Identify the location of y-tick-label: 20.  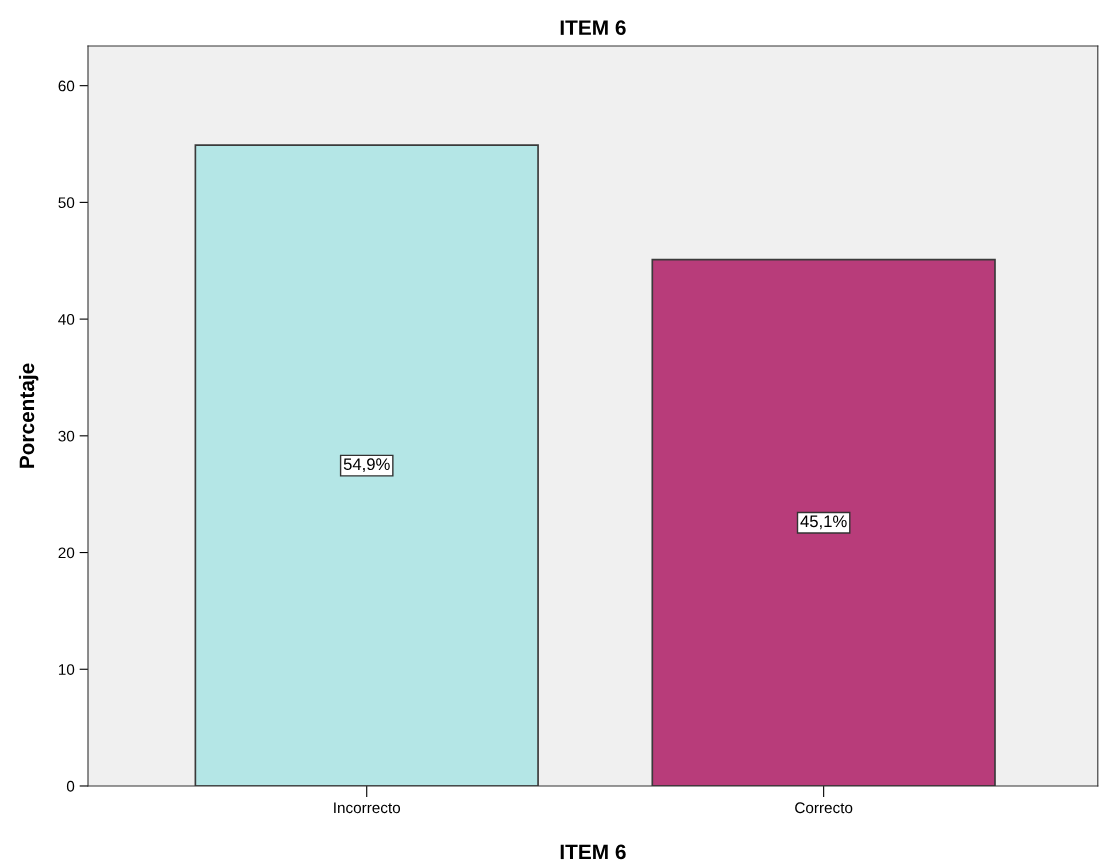
(66, 553).